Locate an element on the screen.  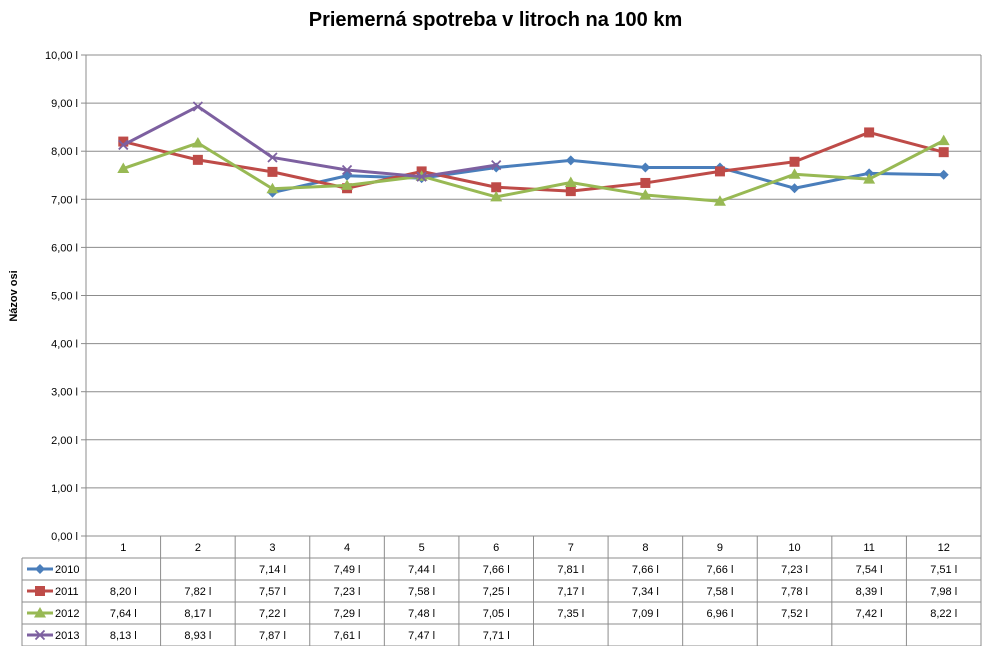
data-label: 8,17 l is located at coordinates (197, 614).